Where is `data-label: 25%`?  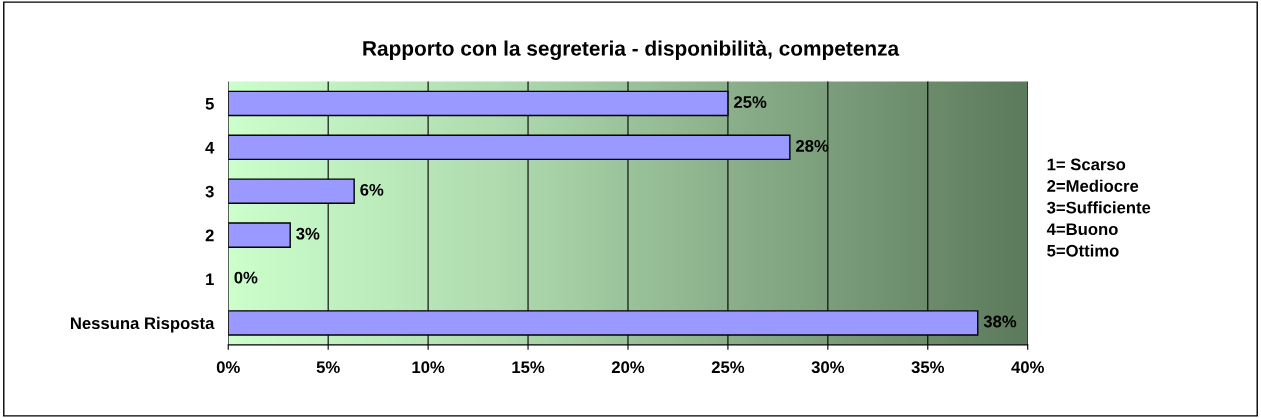 data-label: 25% is located at coordinates (750, 102).